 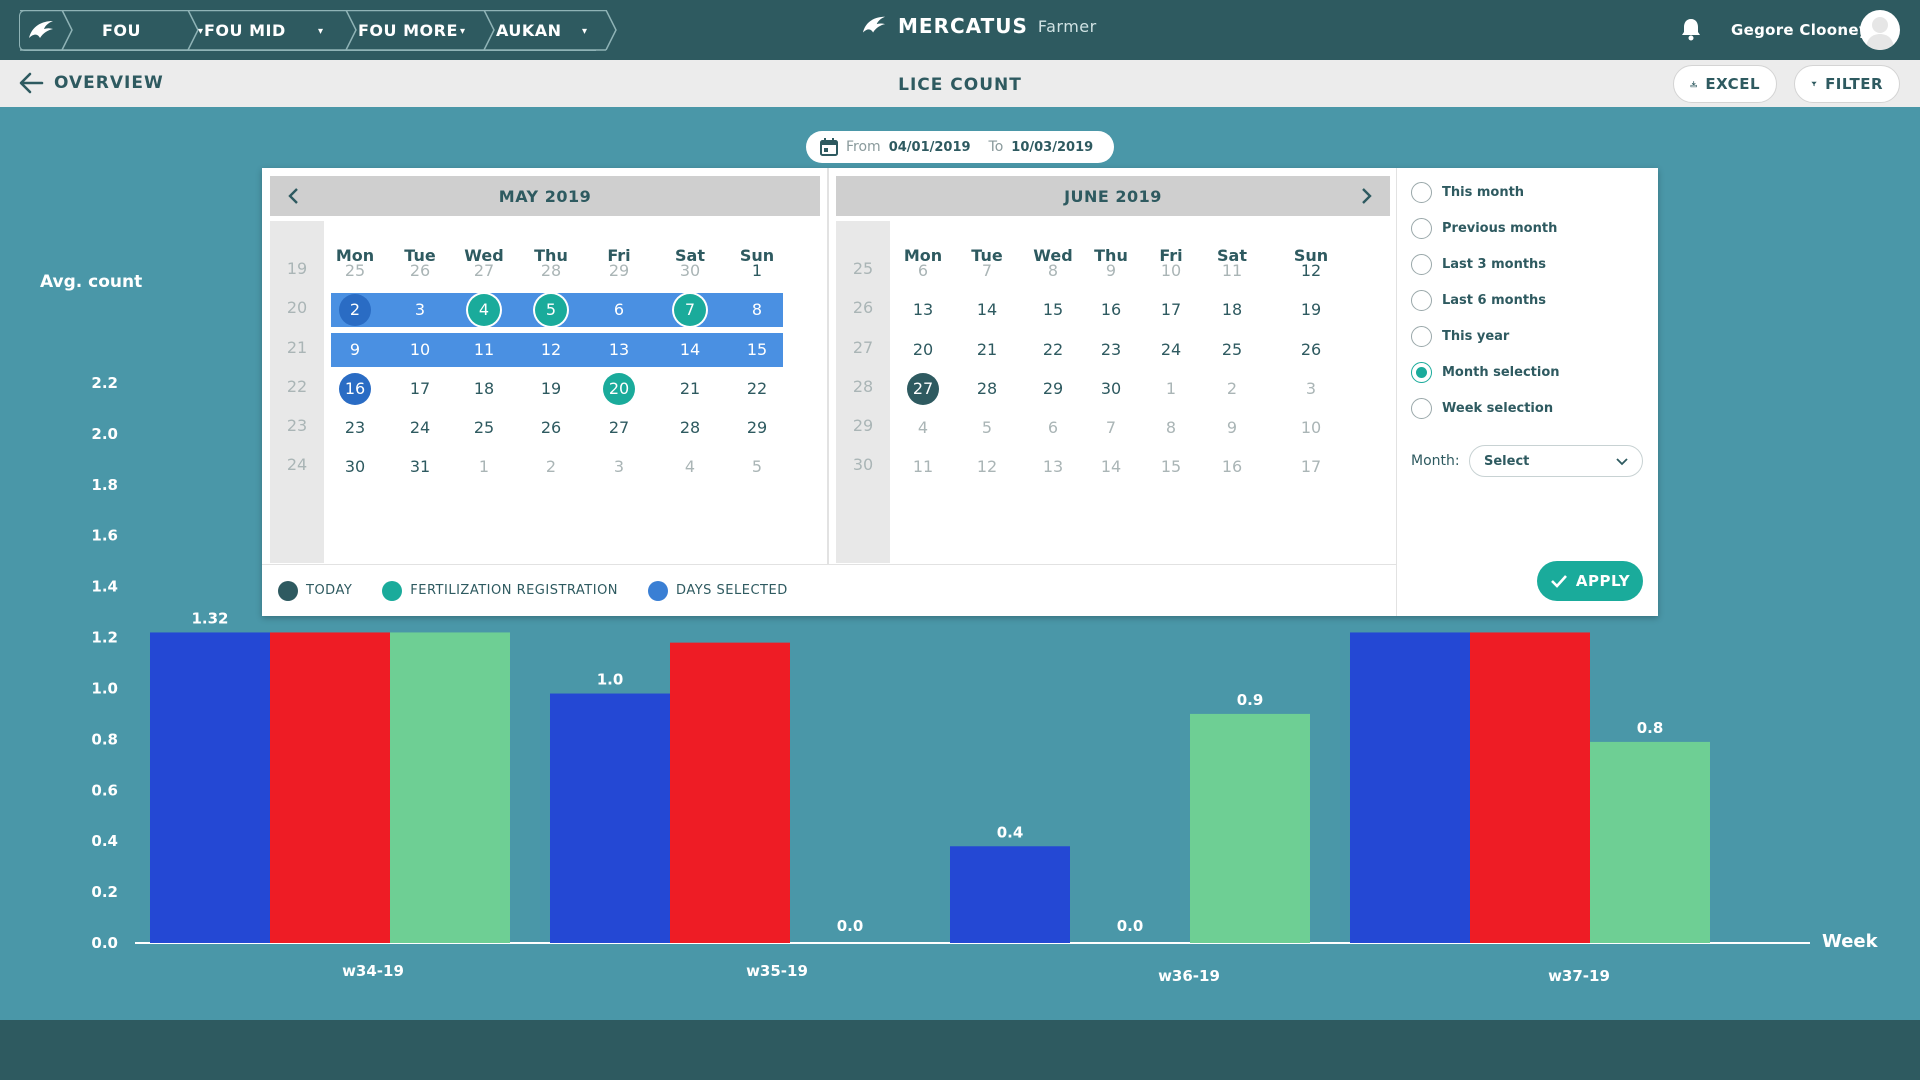 What do you see at coordinates (1478, 264) in the screenshot?
I see `option-last-3-months: Last 3 months` at bounding box center [1478, 264].